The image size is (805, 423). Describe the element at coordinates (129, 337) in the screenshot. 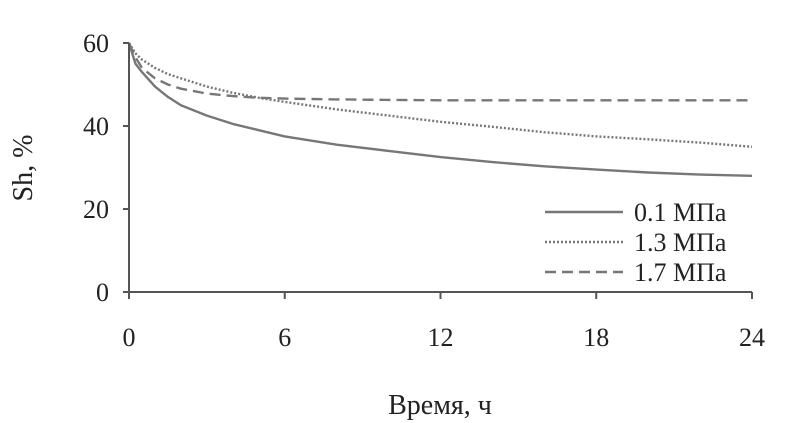

I see `x-tick-label: 0` at that location.